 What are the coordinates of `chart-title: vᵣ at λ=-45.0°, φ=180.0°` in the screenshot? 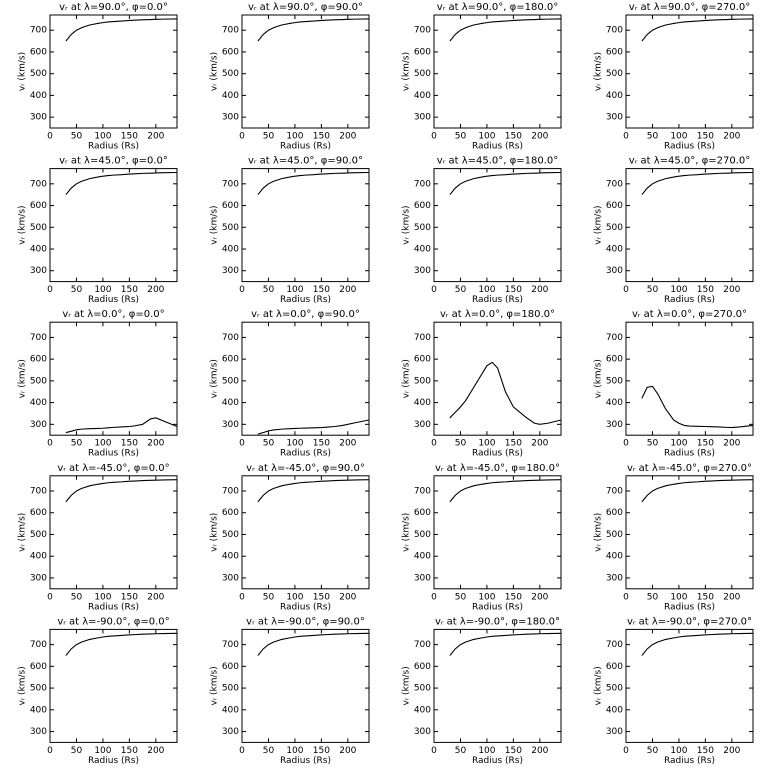 It's located at (497, 468).